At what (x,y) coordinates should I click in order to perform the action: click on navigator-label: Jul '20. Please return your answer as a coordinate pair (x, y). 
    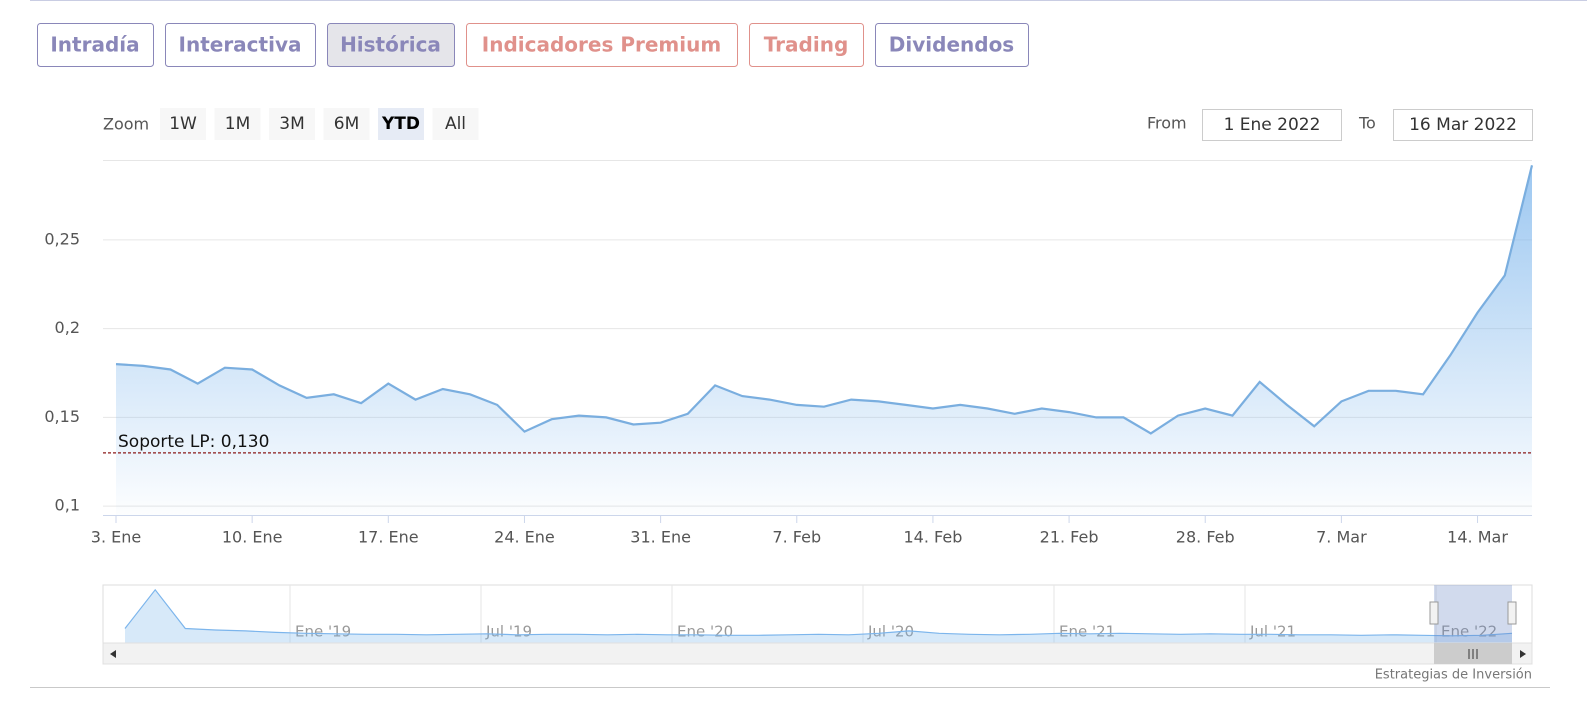
    Looking at the image, I should click on (890, 632).